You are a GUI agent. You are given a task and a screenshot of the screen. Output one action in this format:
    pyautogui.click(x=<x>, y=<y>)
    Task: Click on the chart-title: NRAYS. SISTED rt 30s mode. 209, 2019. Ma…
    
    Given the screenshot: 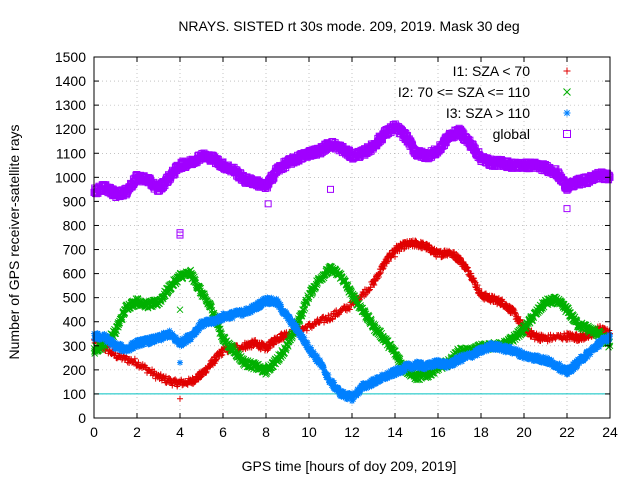 What is the action you would take?
    pyautogui.click(x=348, y=26)
    